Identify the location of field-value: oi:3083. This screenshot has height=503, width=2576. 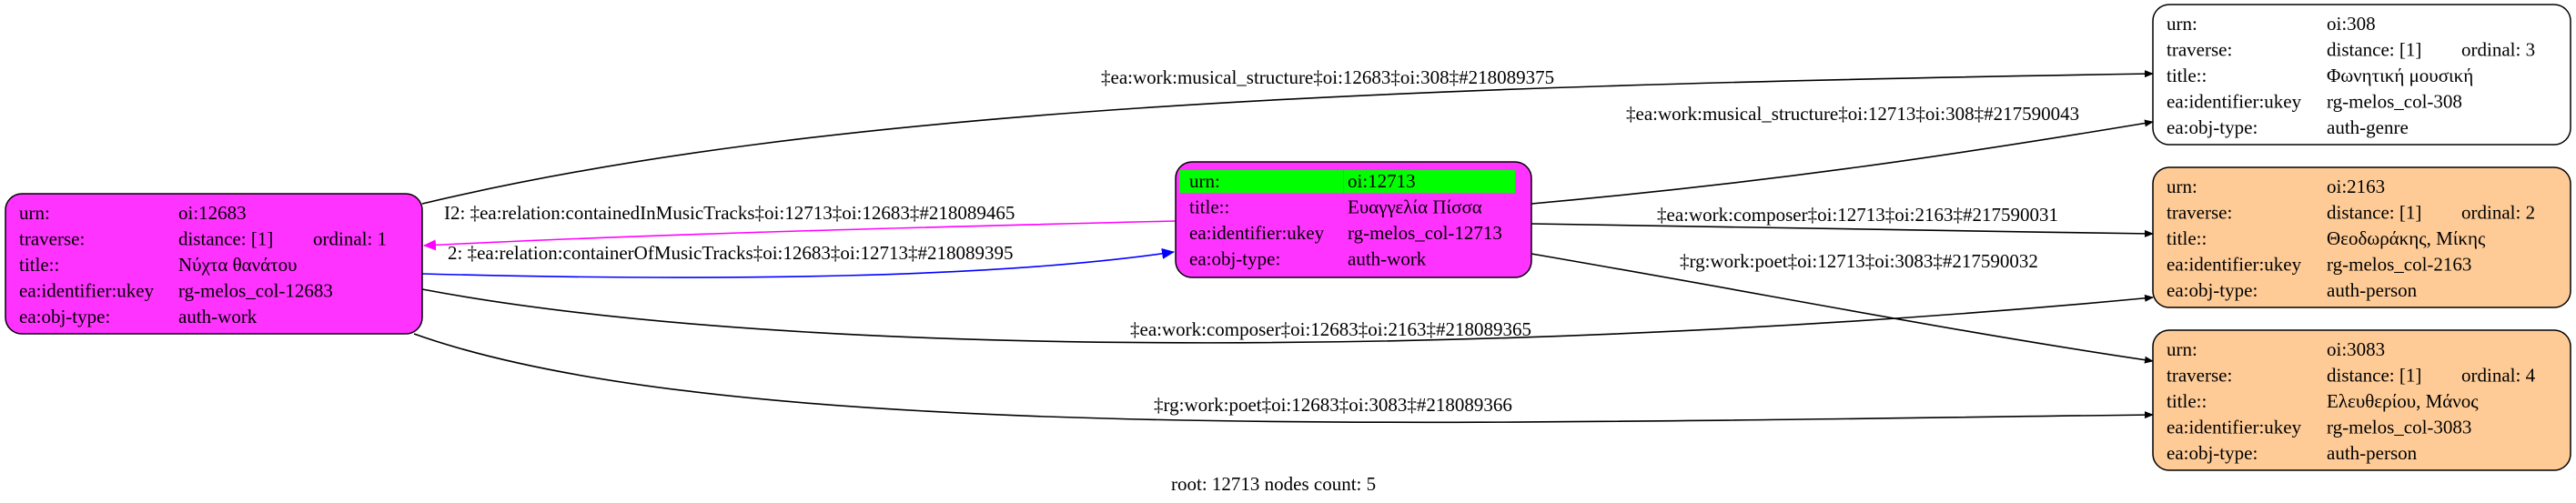
(2356, 349).